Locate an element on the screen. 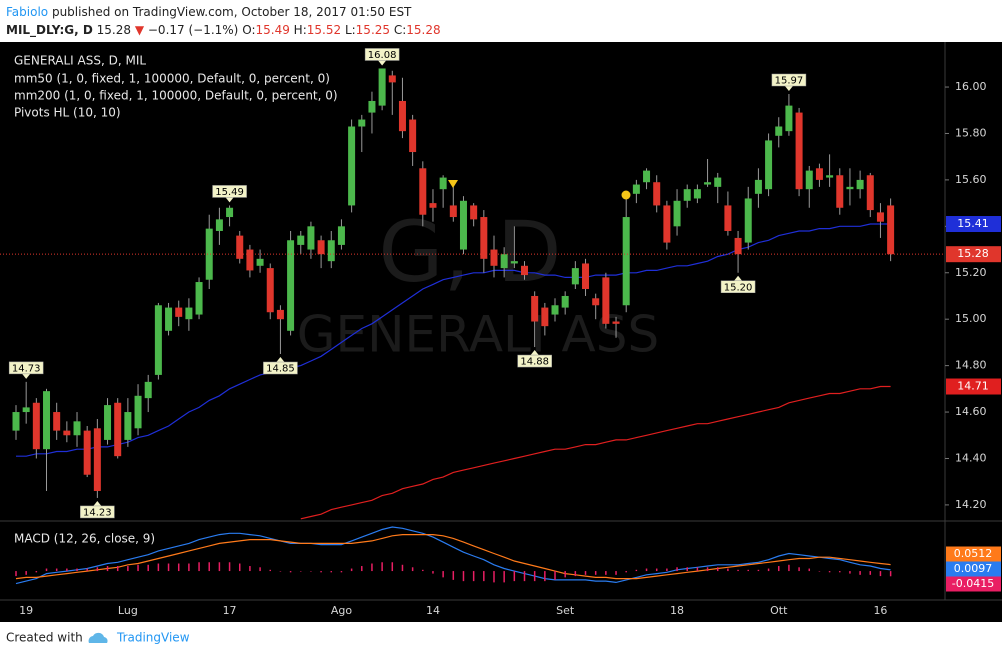 The image size is (1002, 656). low-value: 15.25 is located at coordinates (373, 30).